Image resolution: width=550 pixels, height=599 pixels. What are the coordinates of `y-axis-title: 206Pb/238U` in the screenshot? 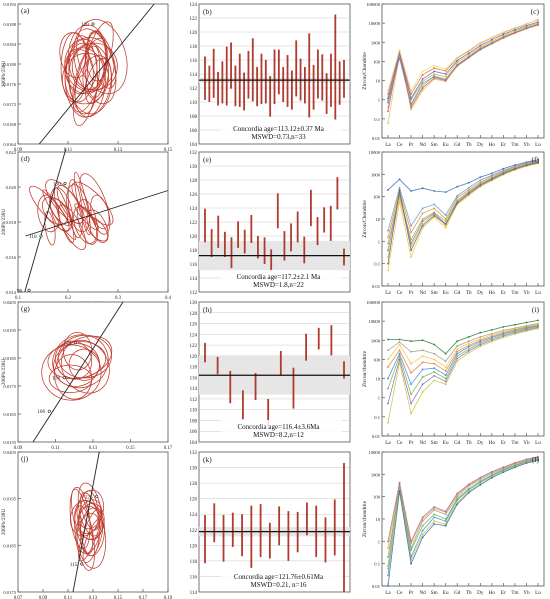 It's located at (4, 522).